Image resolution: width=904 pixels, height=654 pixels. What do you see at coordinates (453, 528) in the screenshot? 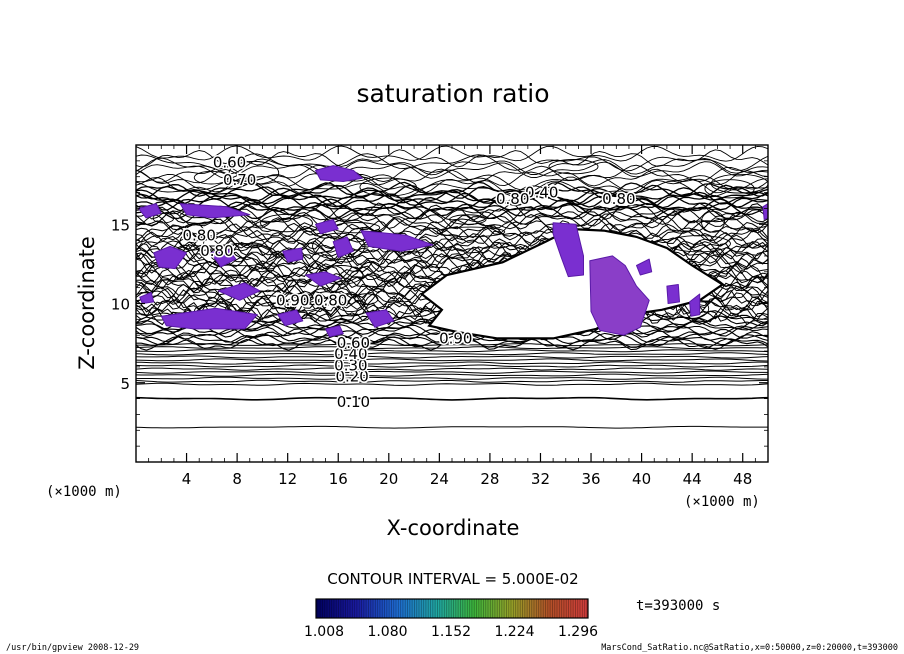
I see `x-axis-label: X-coordinate` at bounding box center [453, 528].